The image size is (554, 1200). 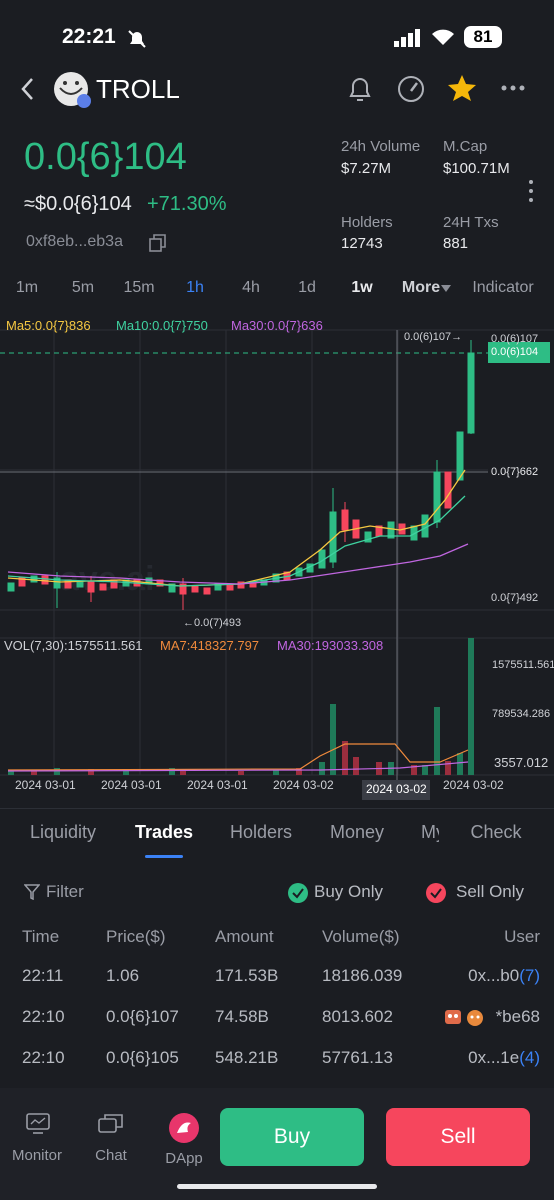 I want to click on interval-tab: 5m, so click(x=83, y=287).